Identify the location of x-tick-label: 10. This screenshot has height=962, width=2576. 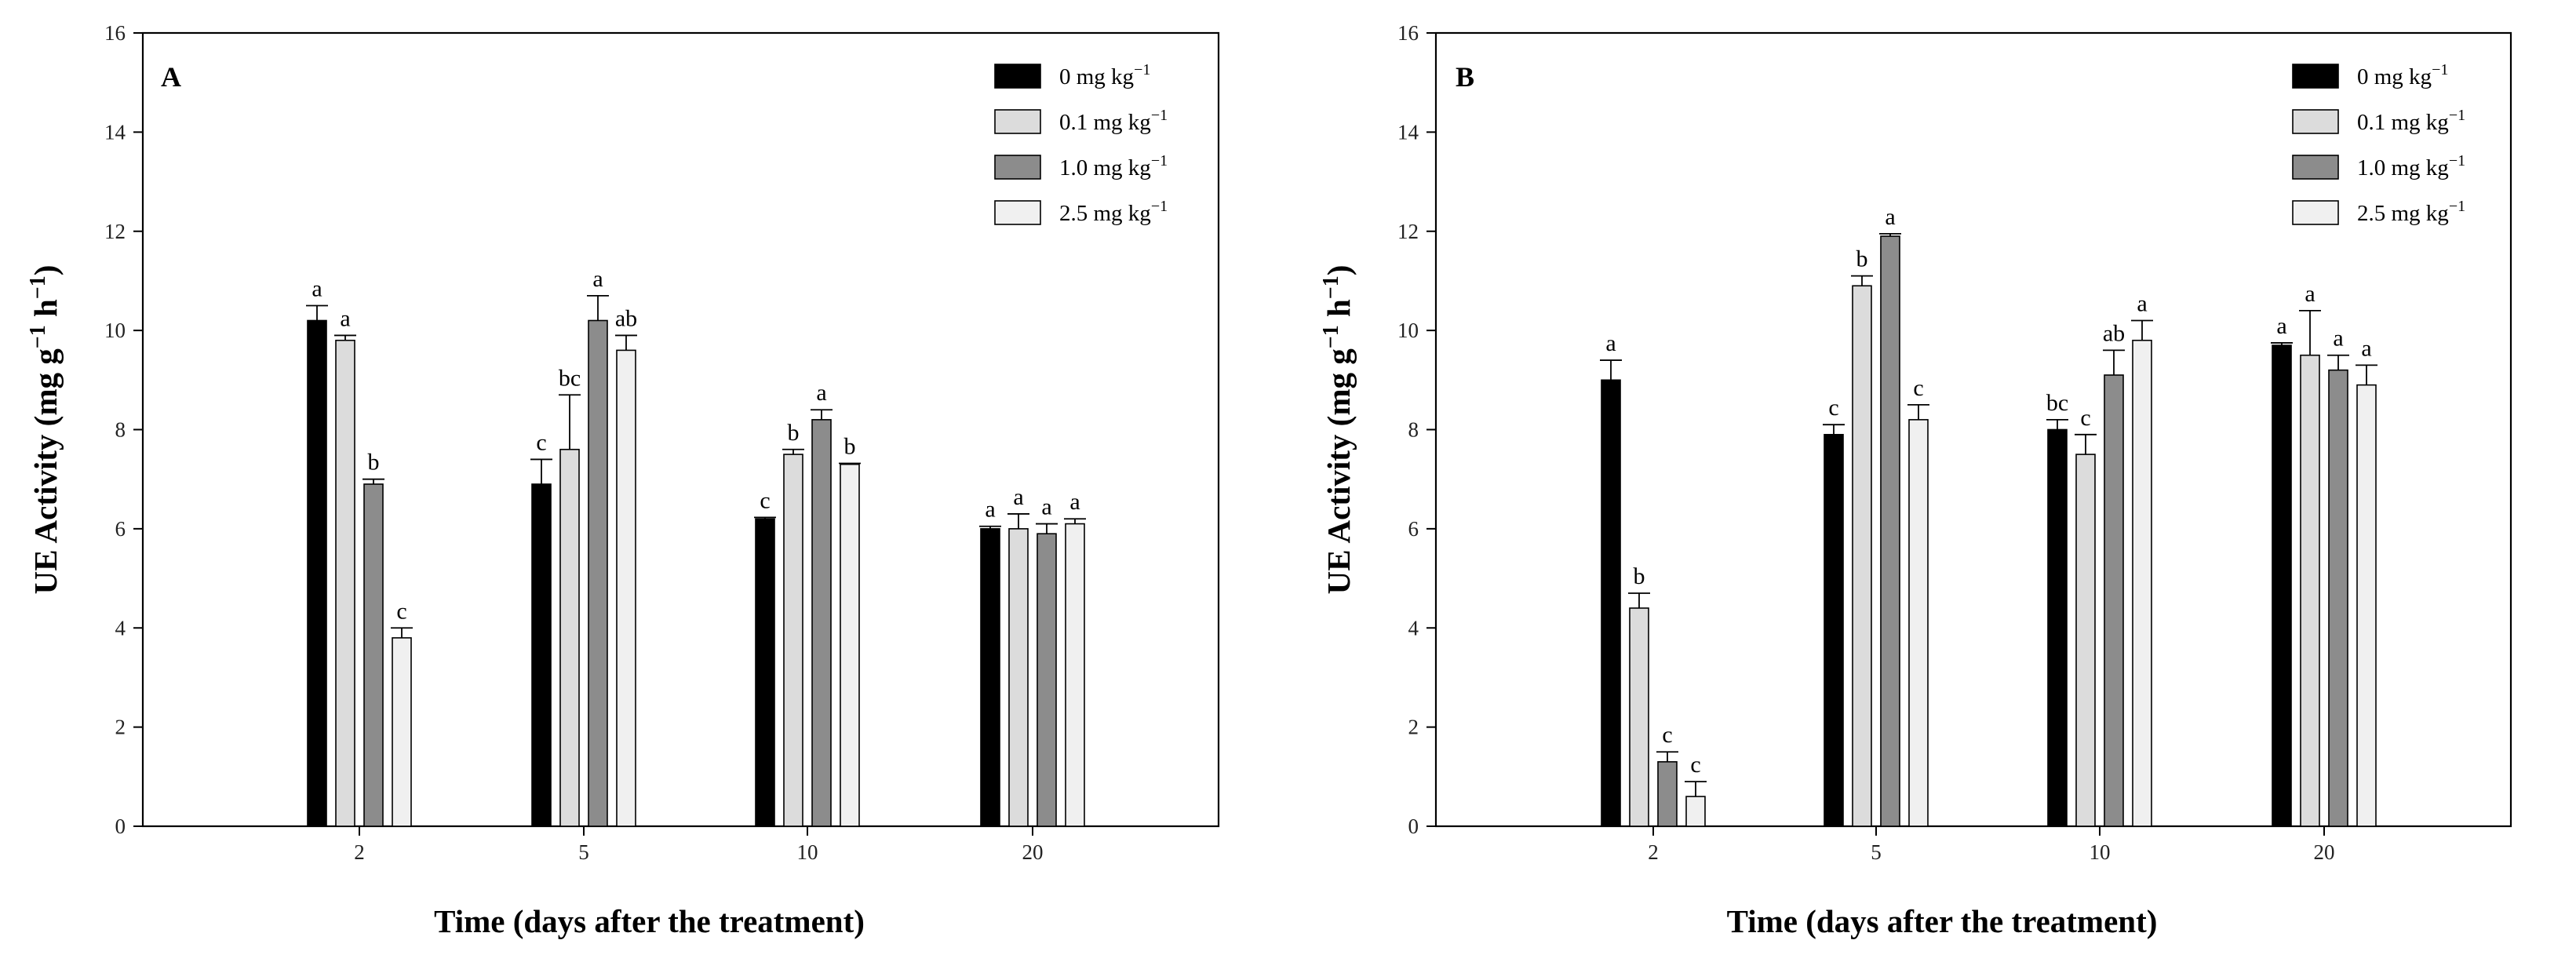
(2100, 852).